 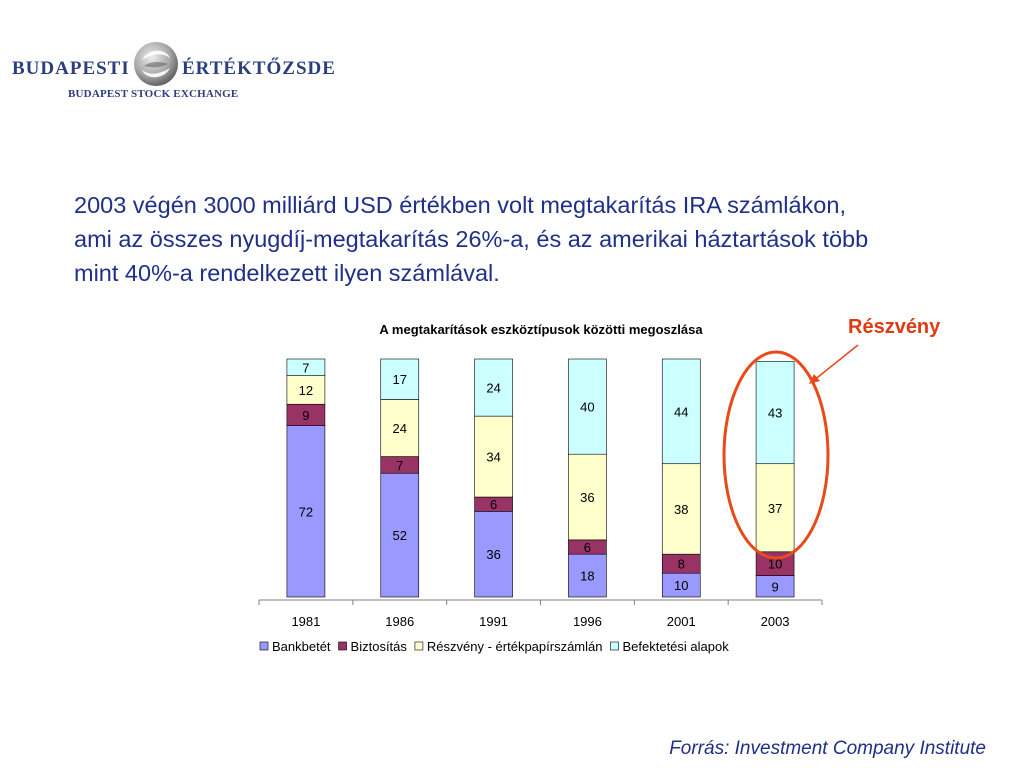 I want to click on data-label-1991-1: 6, so click(x=493, y=504).